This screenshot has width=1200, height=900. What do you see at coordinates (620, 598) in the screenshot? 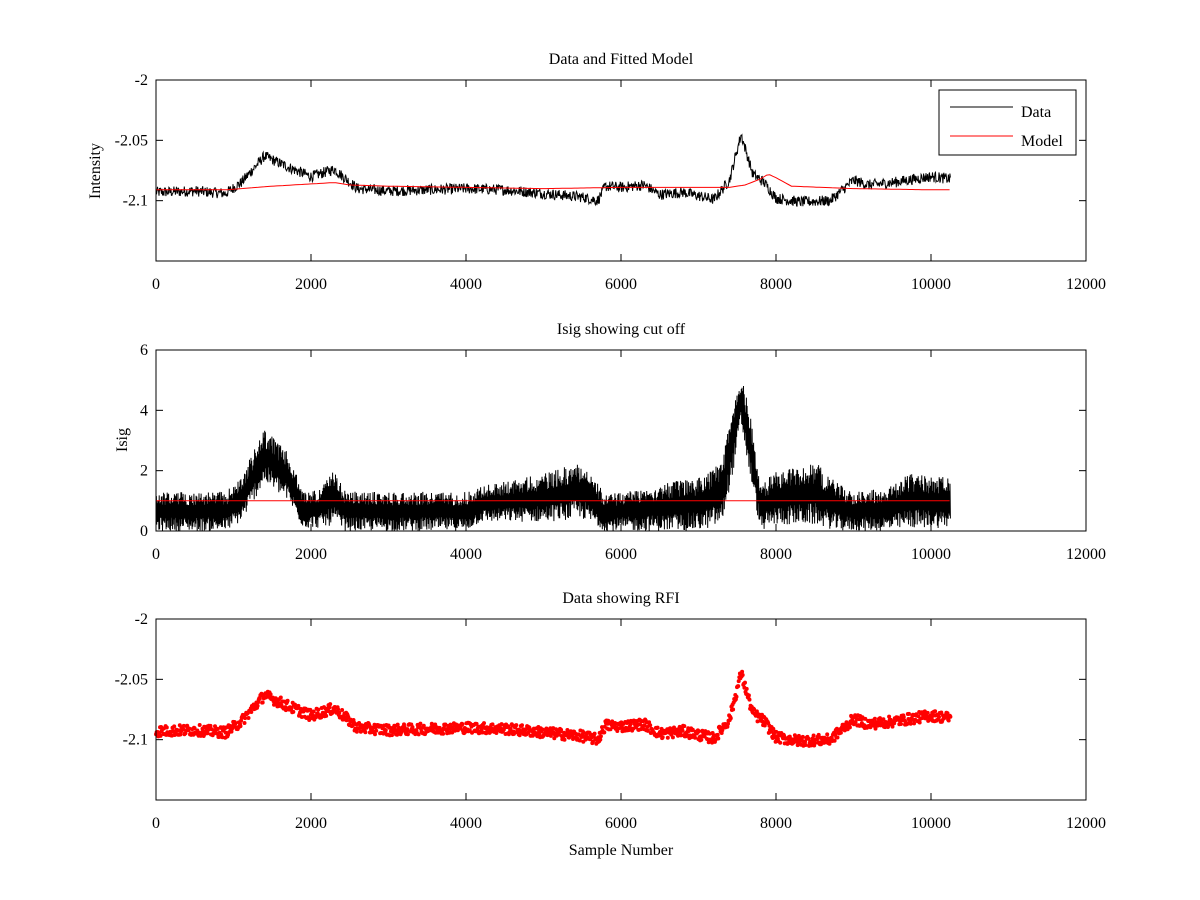
I see `chart-title: Data showing RFI` at bounding box center [620, 598].